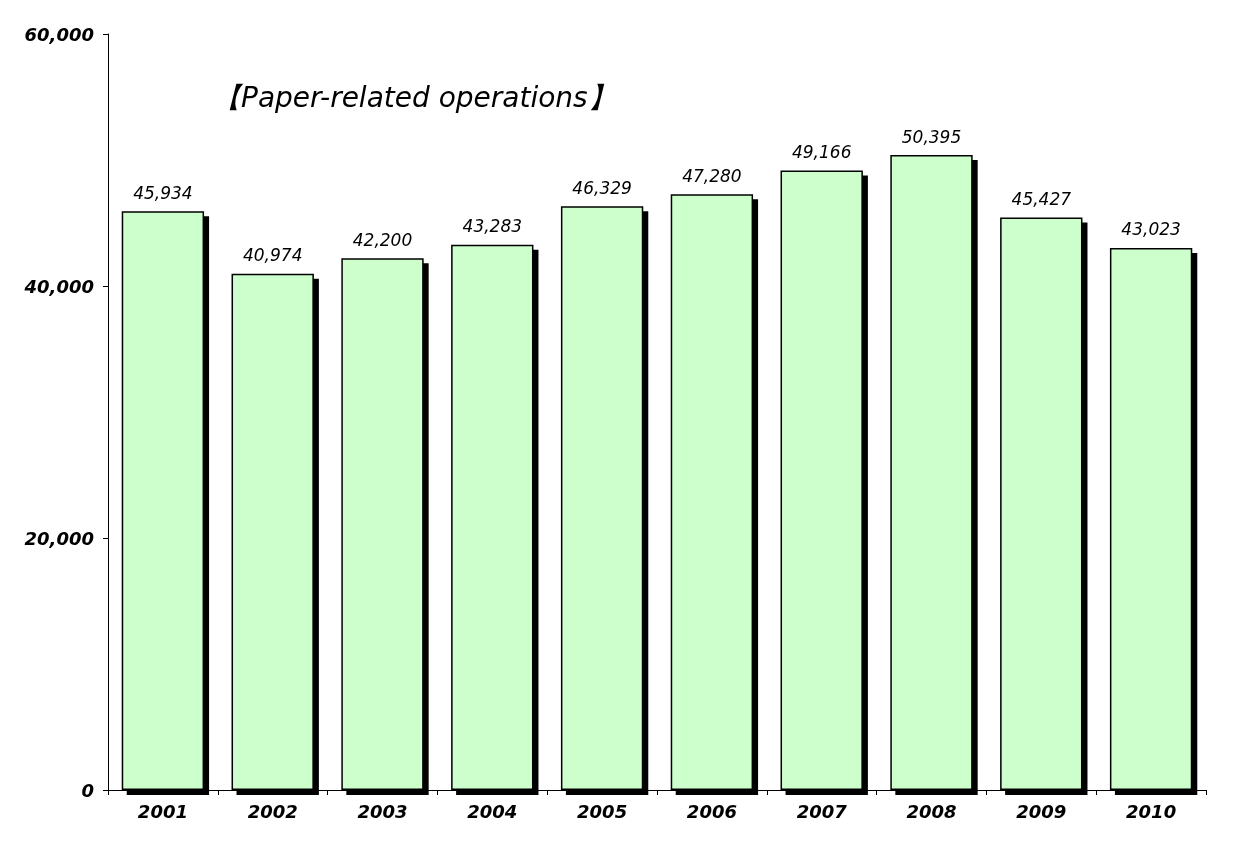 The width and height of the screenshot is (1236, 843). I want to click on x-tick-label: 2007, so click(822, 811).